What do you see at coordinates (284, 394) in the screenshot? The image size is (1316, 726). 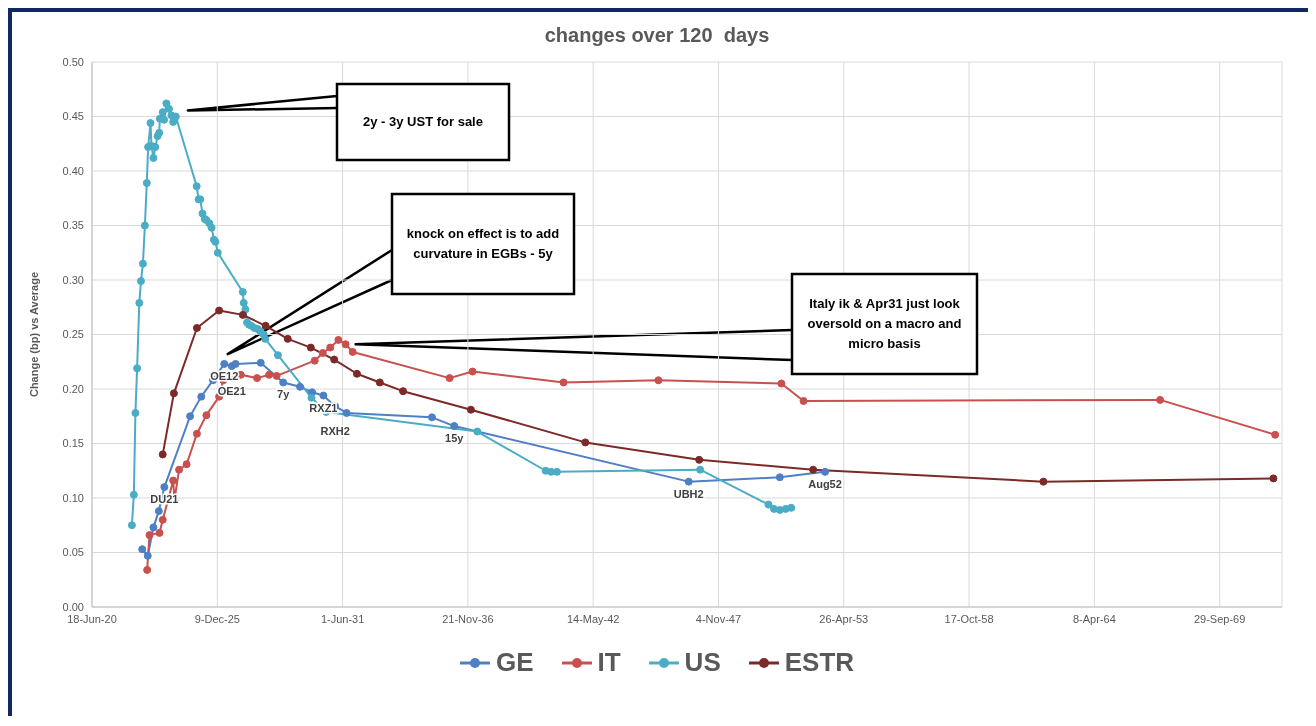 I see `annotation: 7y` at bounding box center [284, 394].